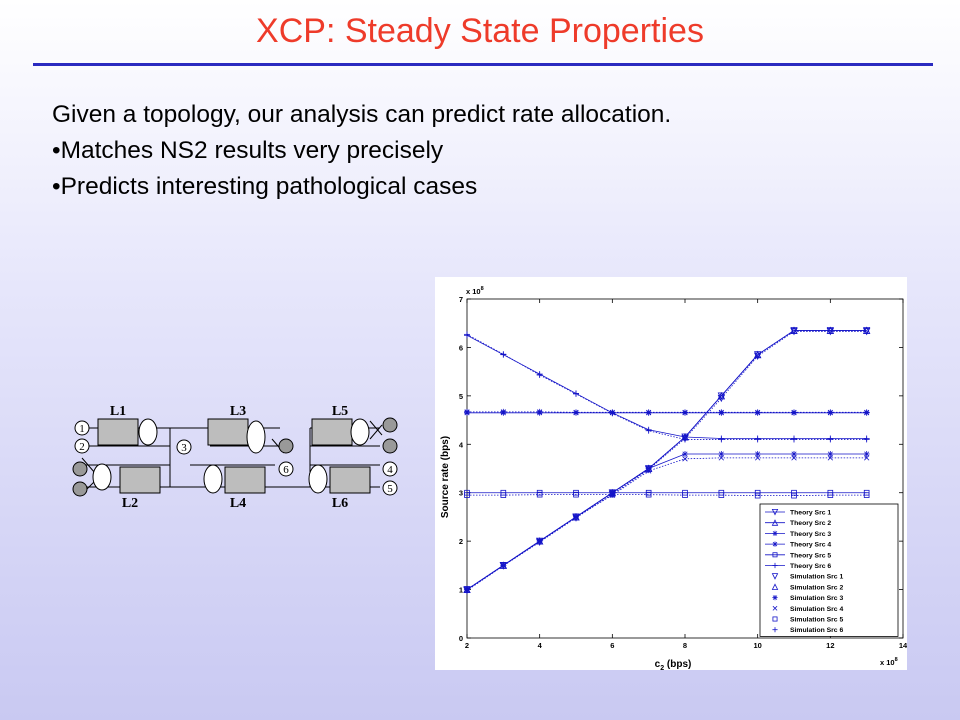  Describe the element at coordinates (390, 489) in the screenshot. I see `svg-text: 5` at that location.